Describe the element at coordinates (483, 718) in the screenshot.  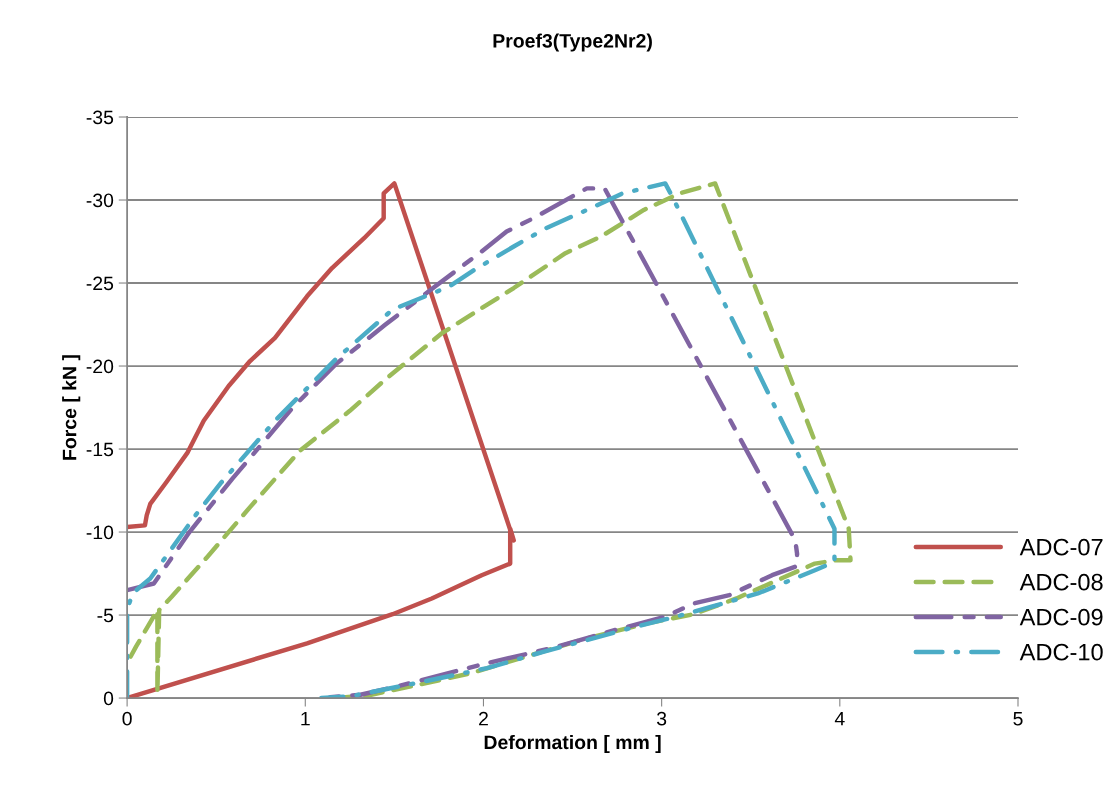
I see `x-tick-label: 2` at that location.